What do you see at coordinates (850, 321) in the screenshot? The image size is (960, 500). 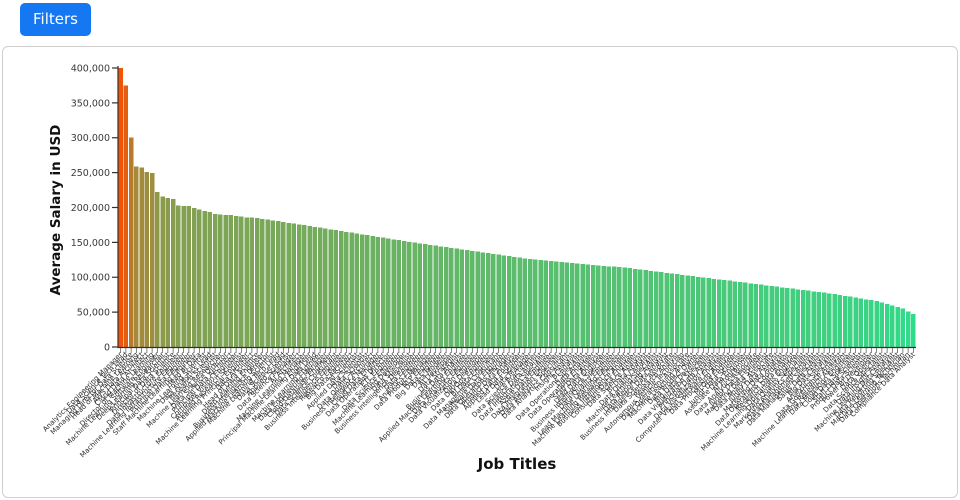 I see `bar: Data Migration Engineer` at bounding box center [850, 321].